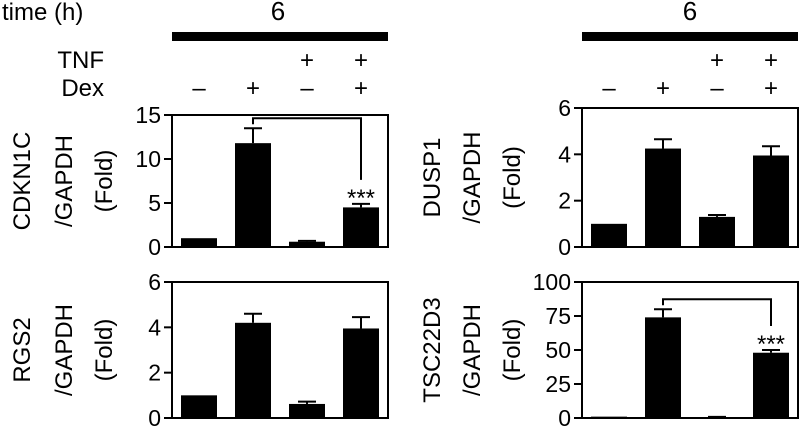 The height and width of the screenshot is (430, 800). Describe the element at coordinates (552, 282) in the screenshot. I see `y-tick-label: 100` at that location.